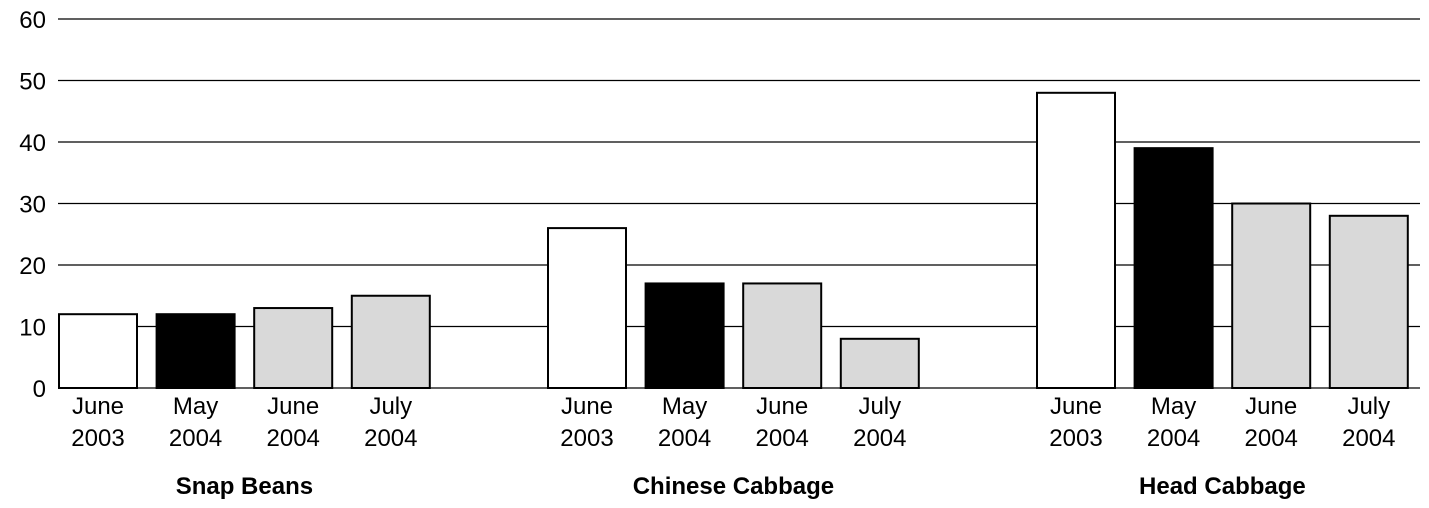  What do you see at coordinates (32, 266) in the screenshot?
I see `y-tick-label-20: 20` at bounding box center [32, 266].